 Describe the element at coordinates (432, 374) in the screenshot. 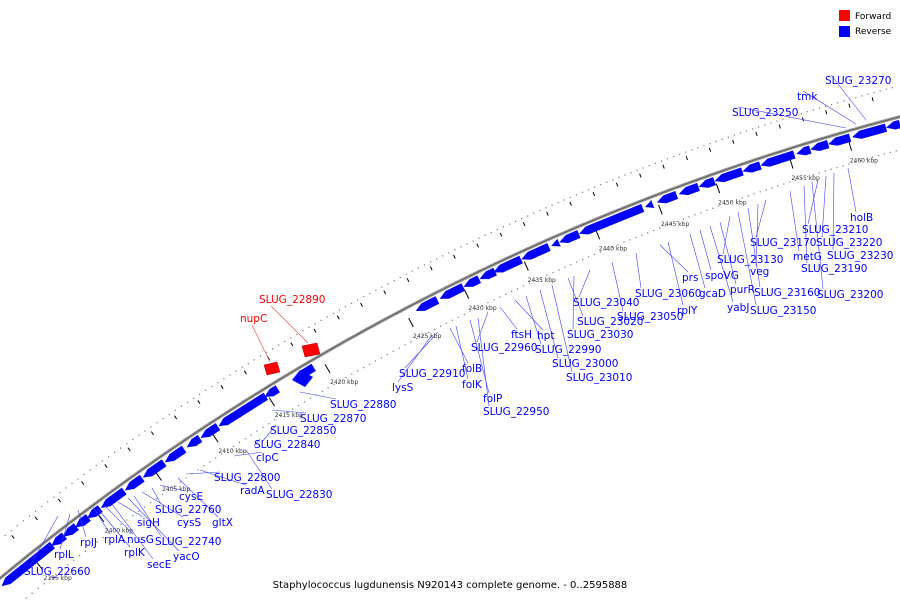

I see `gene-label-slug-22910: SLUG_22910` at that location.